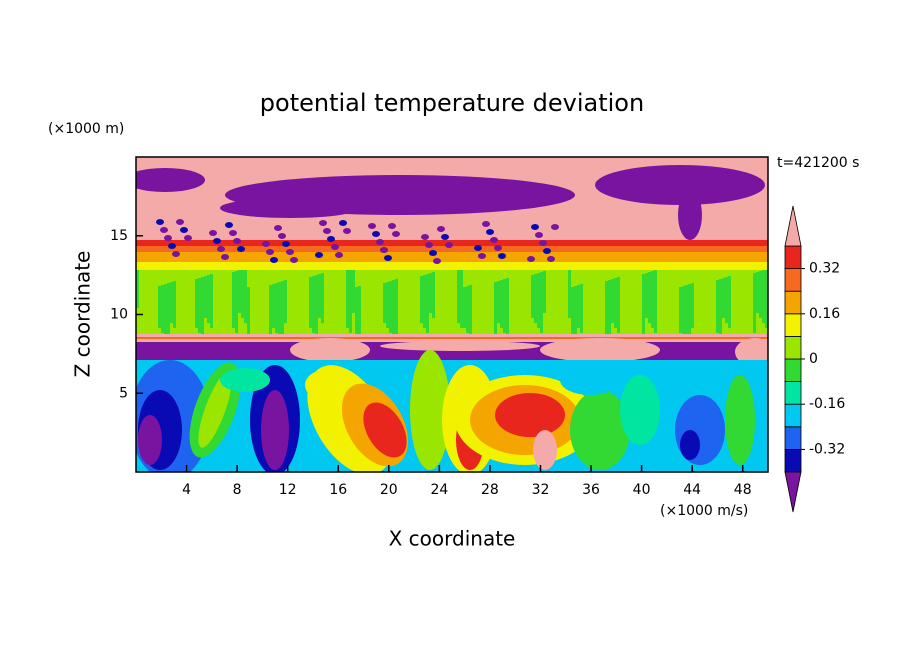 Image resolution: width=904 pixels, height=658 pixels. Describe the element at coordinates (824, 314) in the screenshot. I see `colorbar-tick-label: 0.16` at that location.